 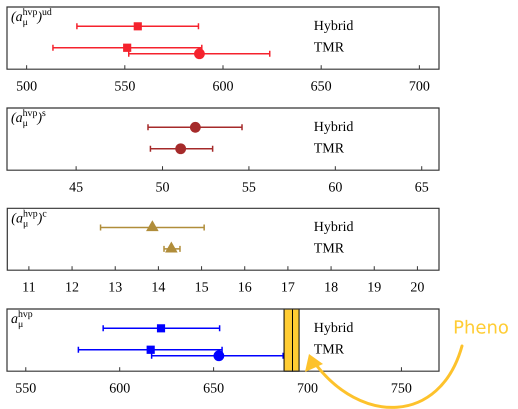 I want to click on x-tick-label: 13, so click(x=115, y=288).